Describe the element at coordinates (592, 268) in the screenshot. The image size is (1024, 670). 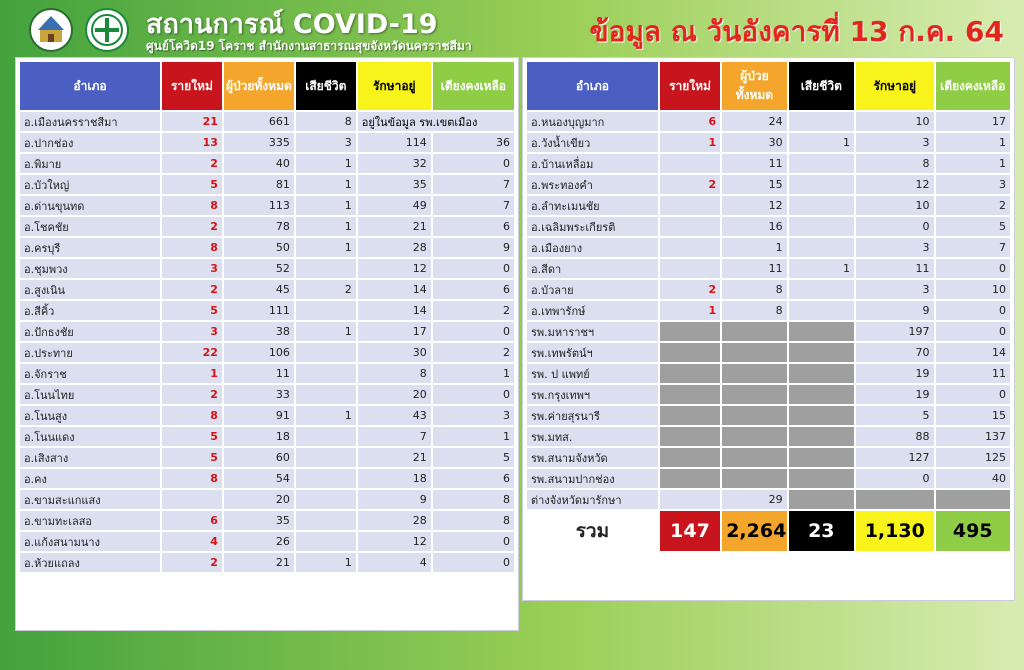
I see `district-name-cell: อ.สีดา` at that location.